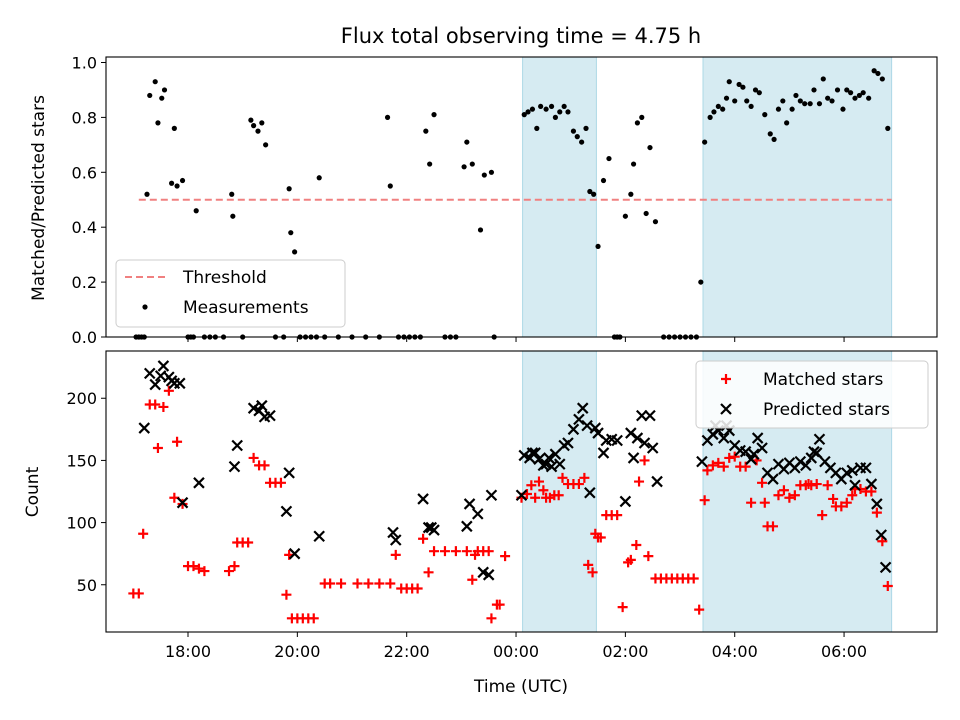 Image resolution: width=960 pixels, height=720 pixels. I want to click on matched-legend-label: Matched stars, so click(823, 380).